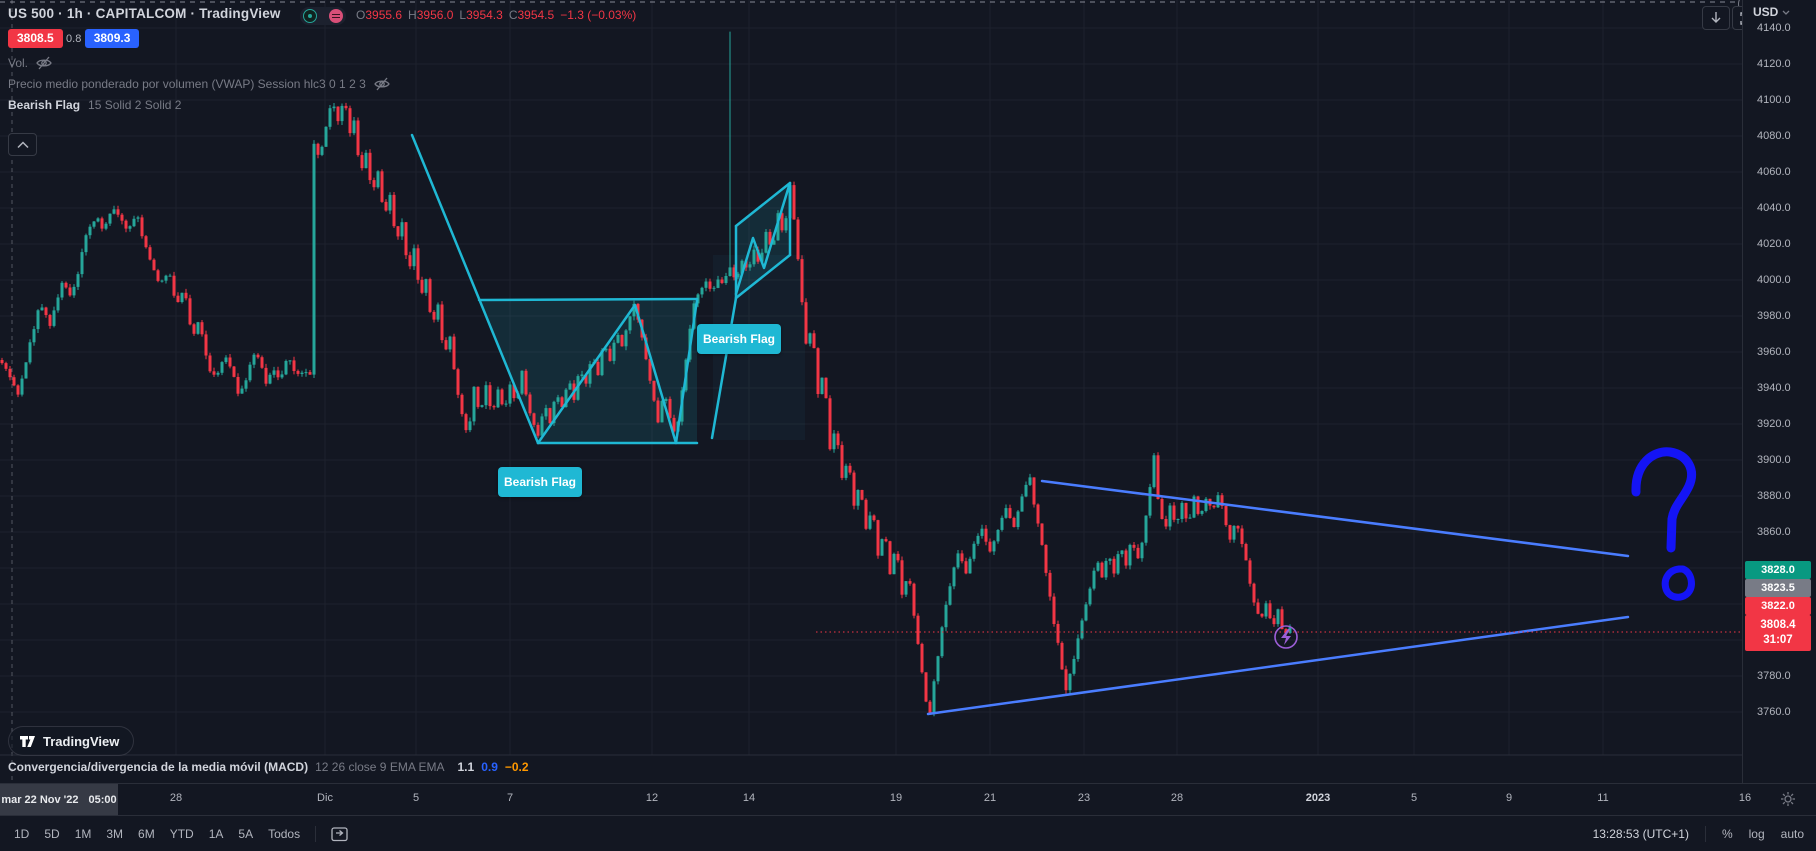  I want to click on range-3m: 3M, so click(115, 833).